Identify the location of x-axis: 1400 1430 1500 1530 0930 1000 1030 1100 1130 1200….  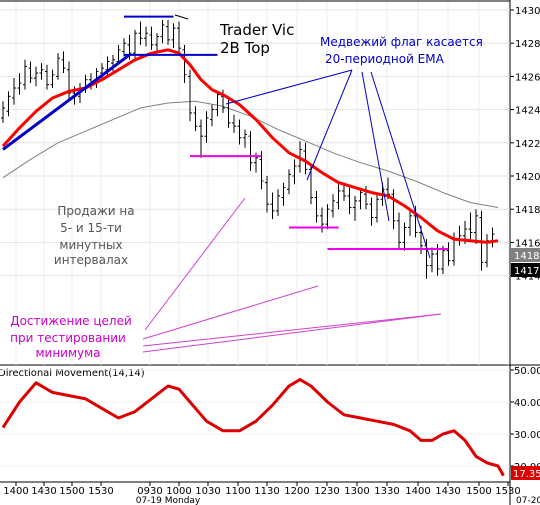
(270, 493).